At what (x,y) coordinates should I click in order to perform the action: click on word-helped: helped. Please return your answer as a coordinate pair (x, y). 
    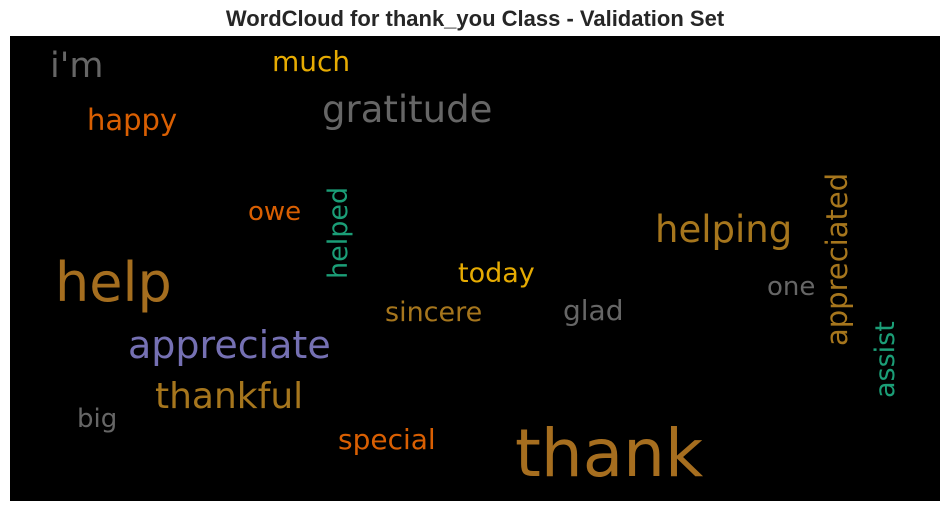
    Looking at the image, I should click on (338, 233).